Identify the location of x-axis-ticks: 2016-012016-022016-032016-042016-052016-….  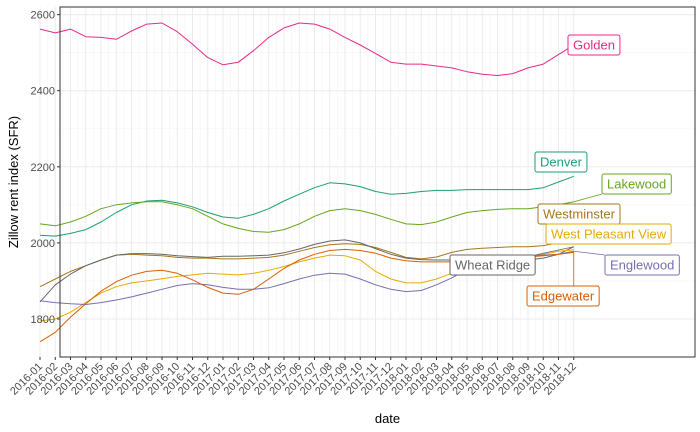
(293, 377).